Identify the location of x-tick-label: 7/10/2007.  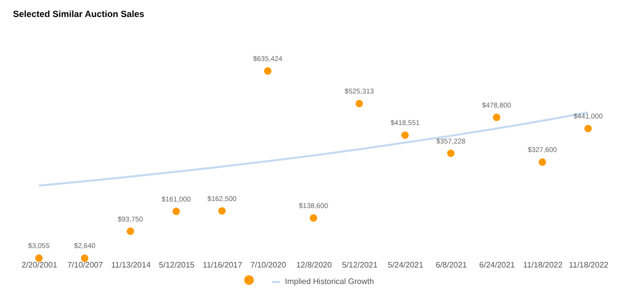
(85, 265).